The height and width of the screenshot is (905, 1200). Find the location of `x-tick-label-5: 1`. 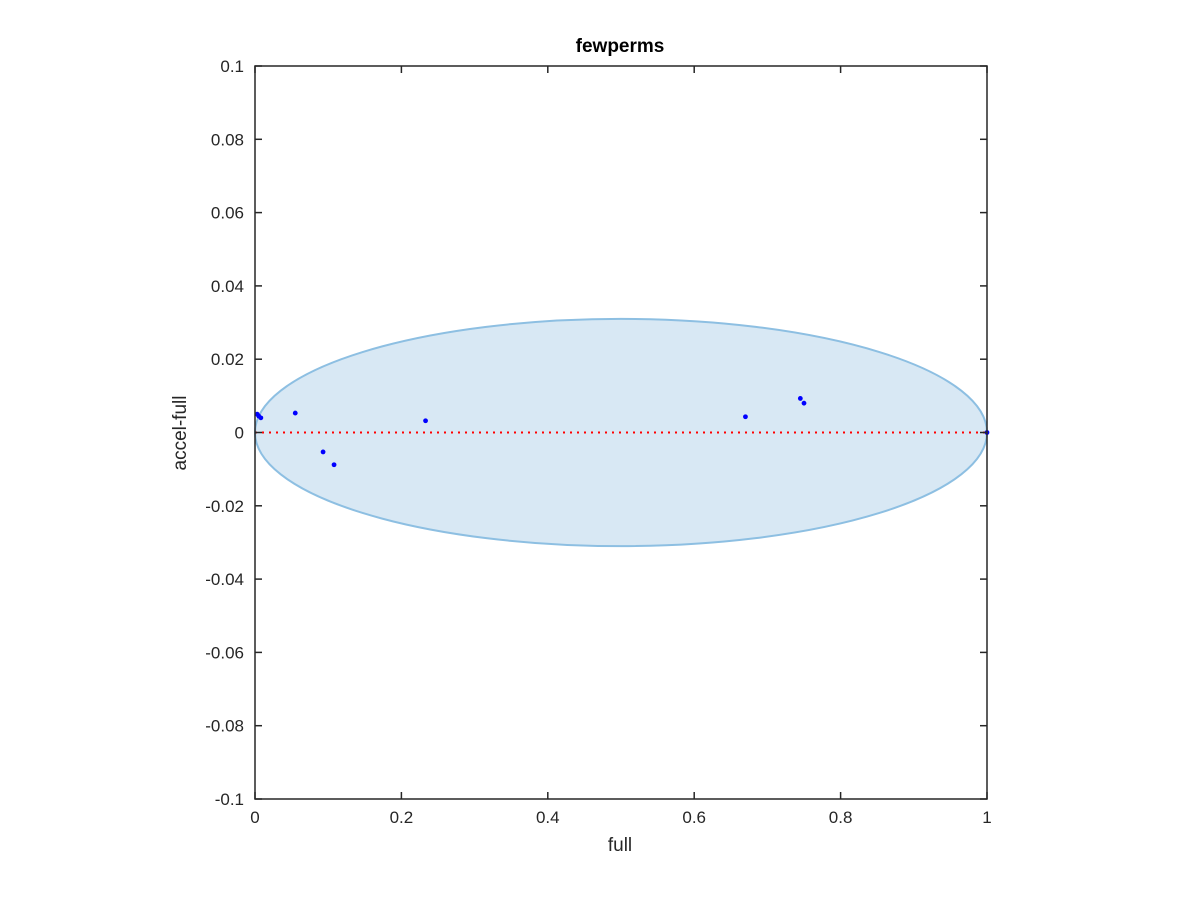

x-tick-label-5: 1 is located at coordinates (986, 817).